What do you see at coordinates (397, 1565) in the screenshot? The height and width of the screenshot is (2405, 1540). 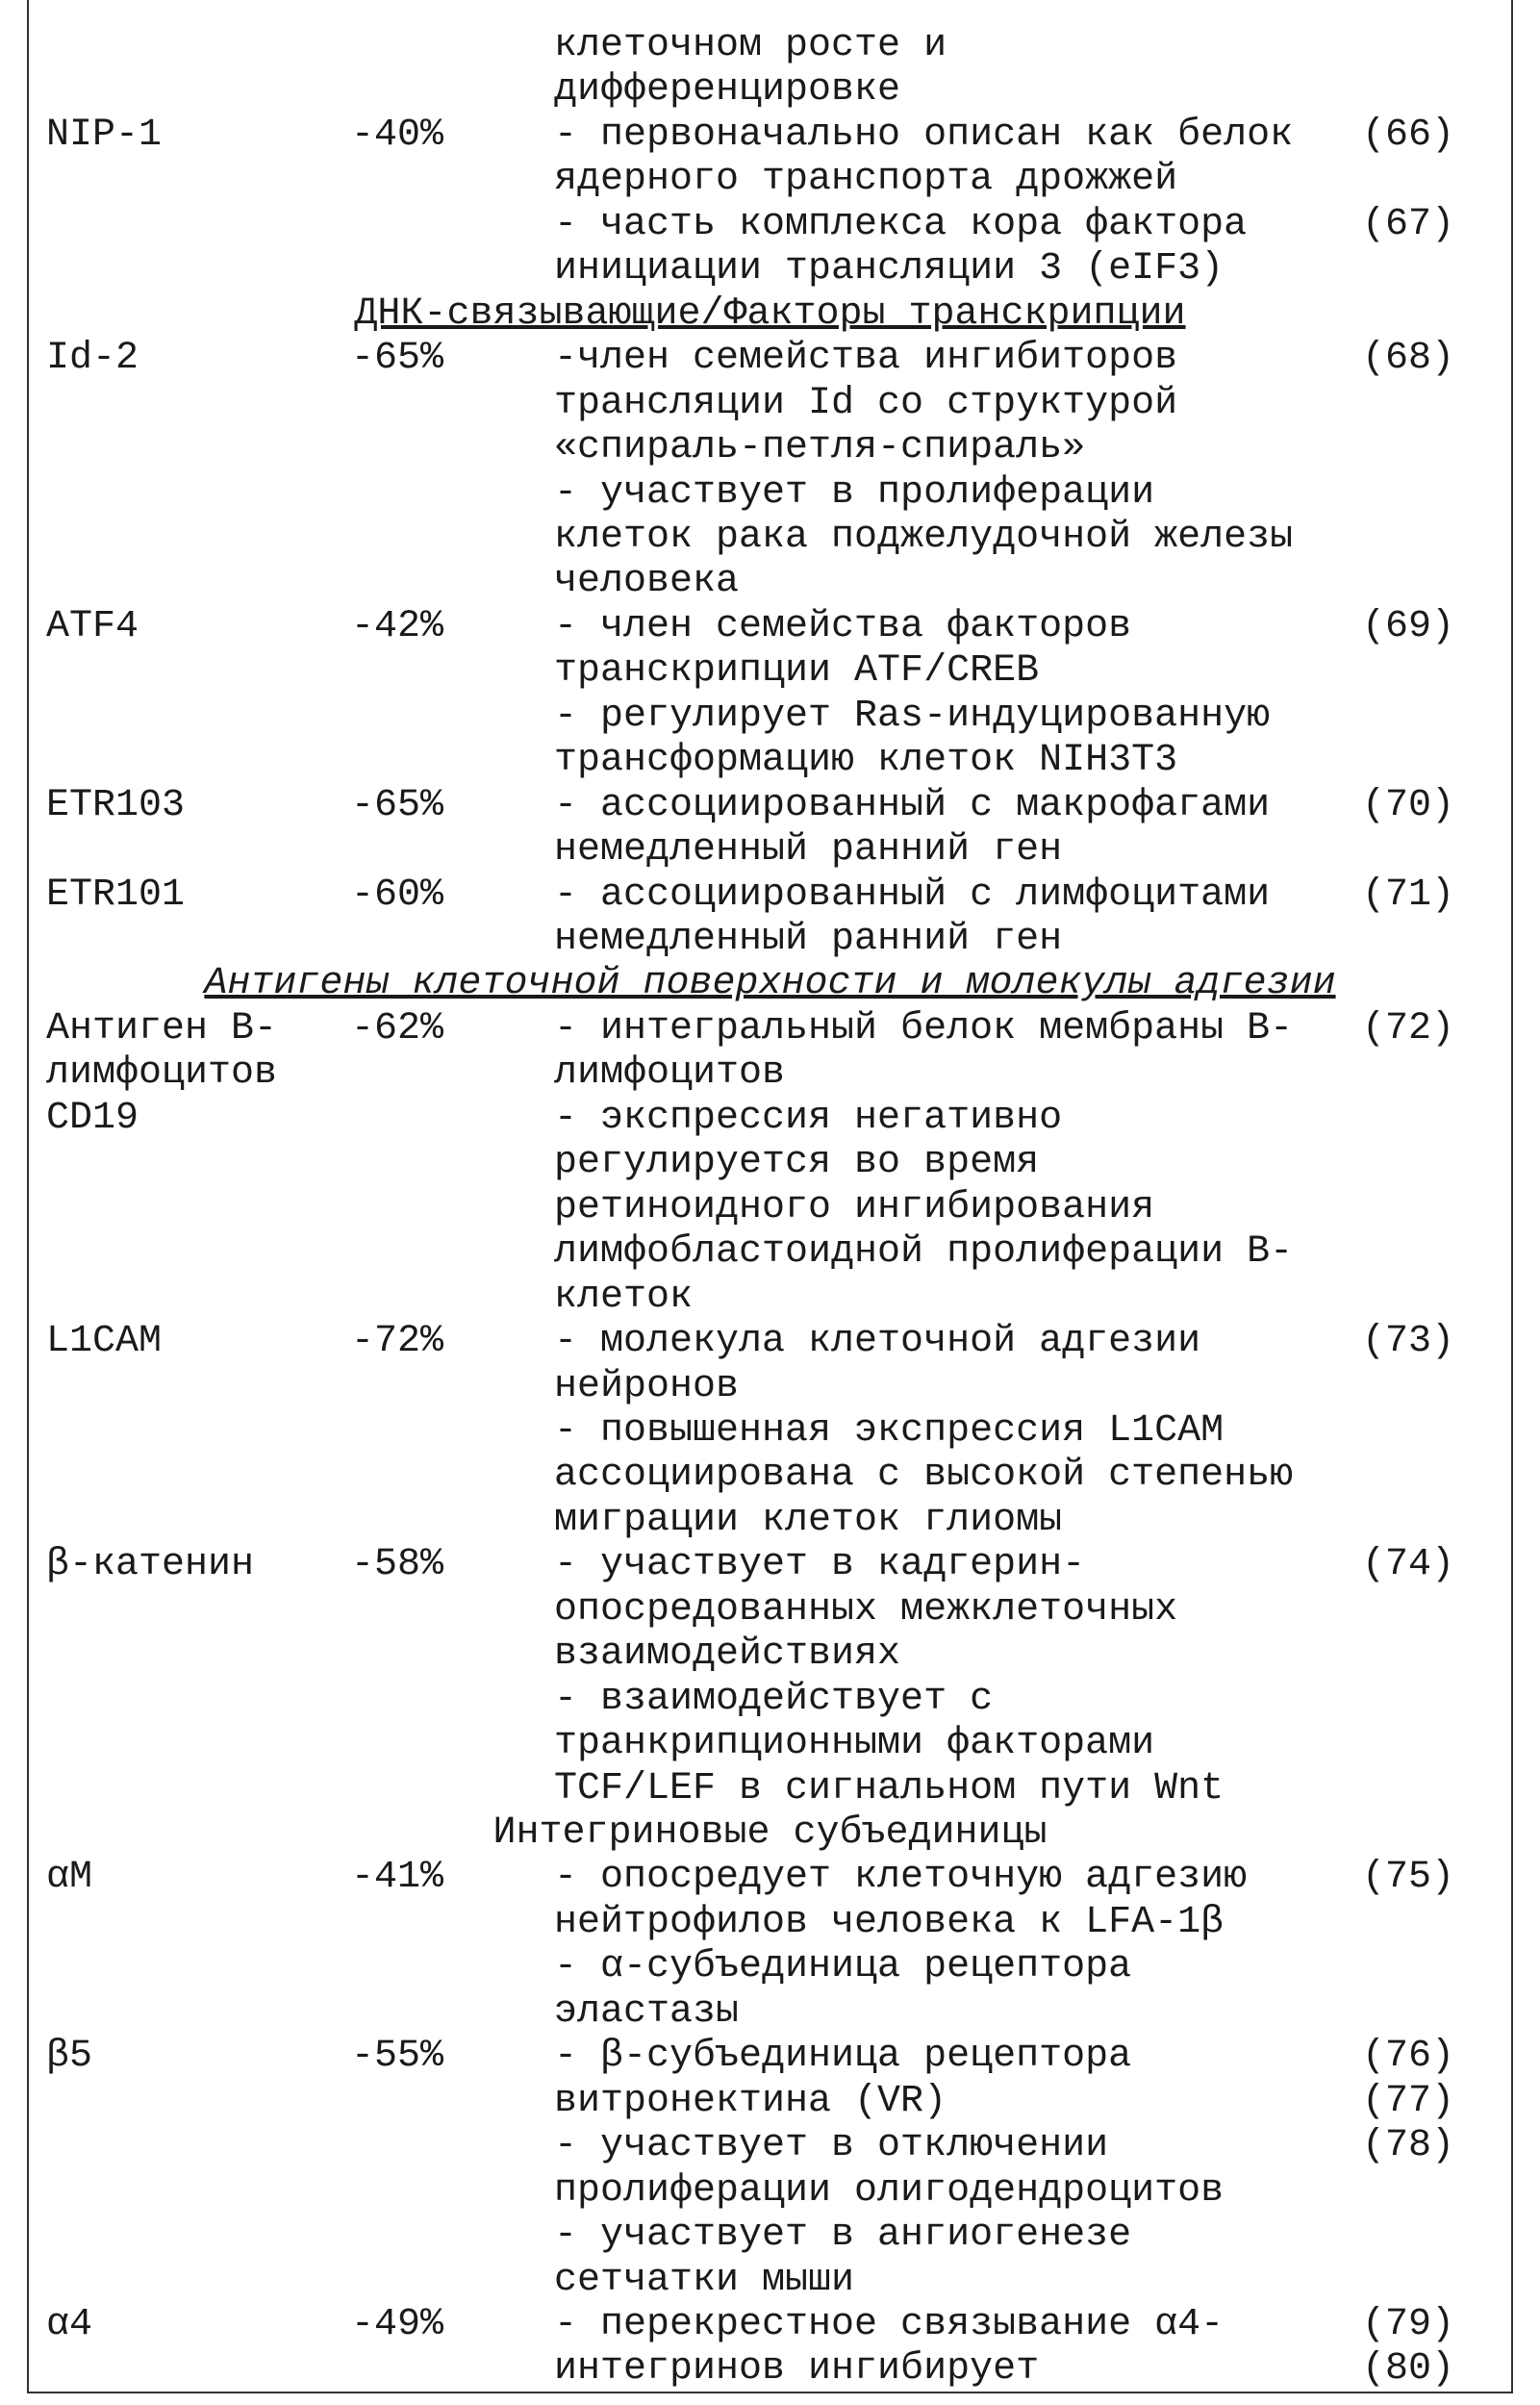 I see `change-value: -58%` at bounding box center [397, 1565].